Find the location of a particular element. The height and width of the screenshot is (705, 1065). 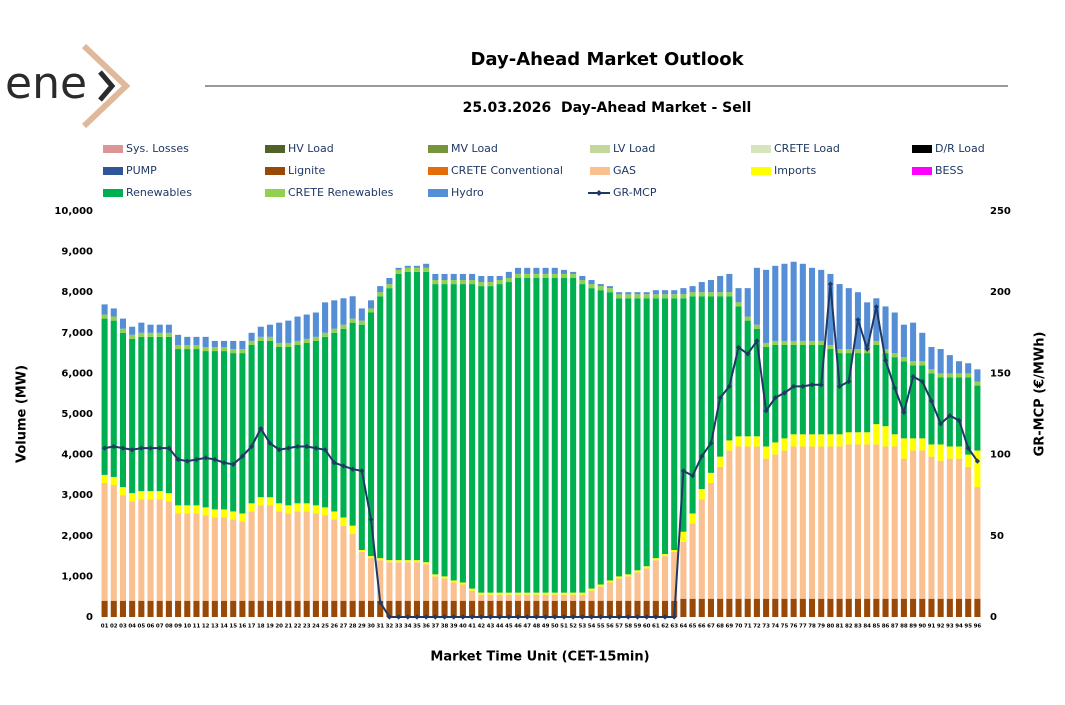

legend-label: GAS is located at coordinates (624, 170).